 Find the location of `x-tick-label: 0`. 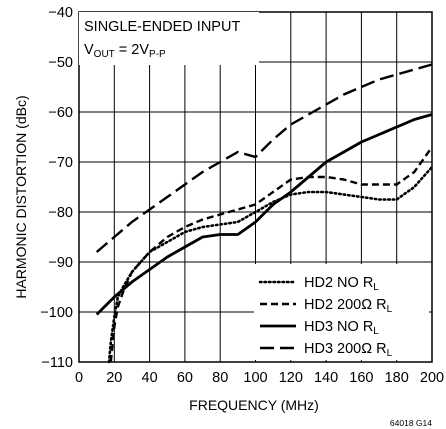

x-tick-label: 0 is located at coordinates (79, 378).